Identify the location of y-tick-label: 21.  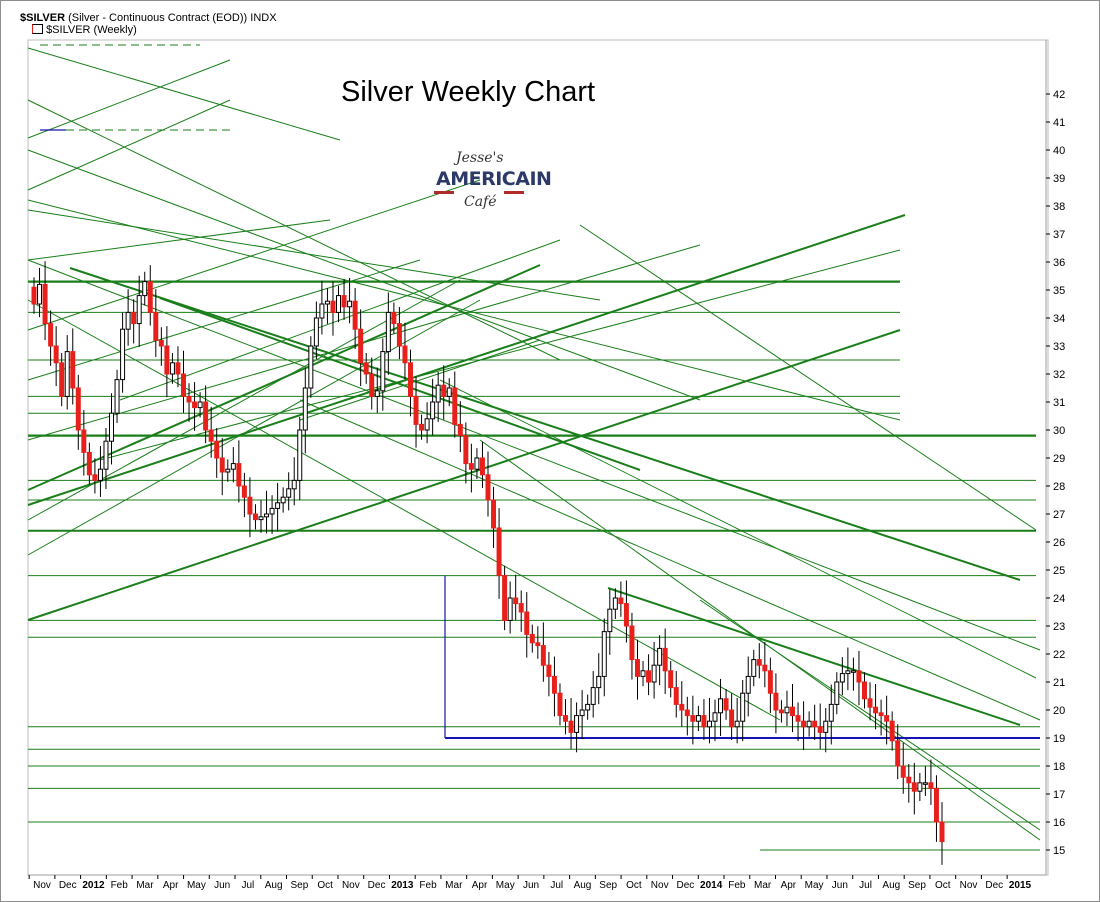
(1059, 683).